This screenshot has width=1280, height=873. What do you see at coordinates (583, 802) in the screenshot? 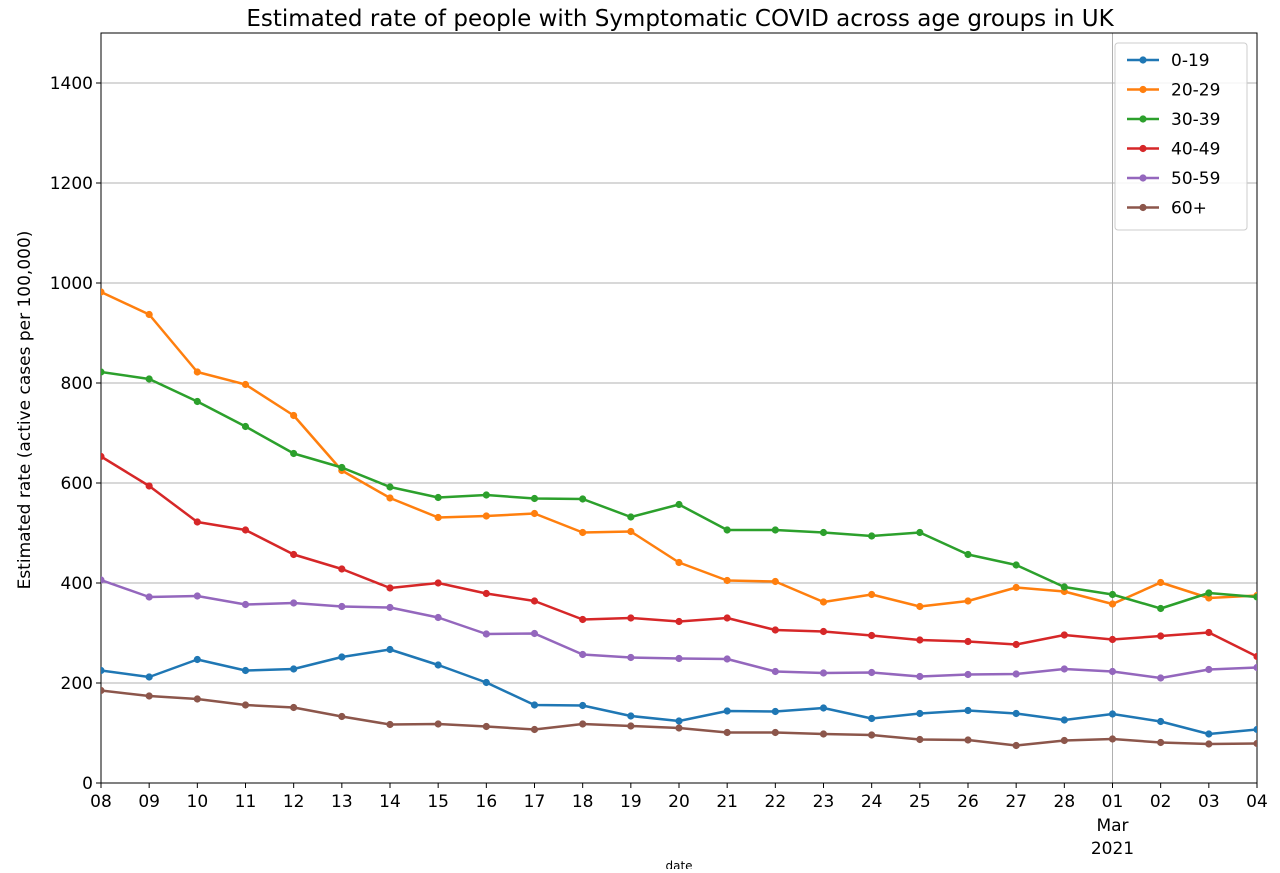
I see `x-tick-label: 18` at bounding box center [583, 802].